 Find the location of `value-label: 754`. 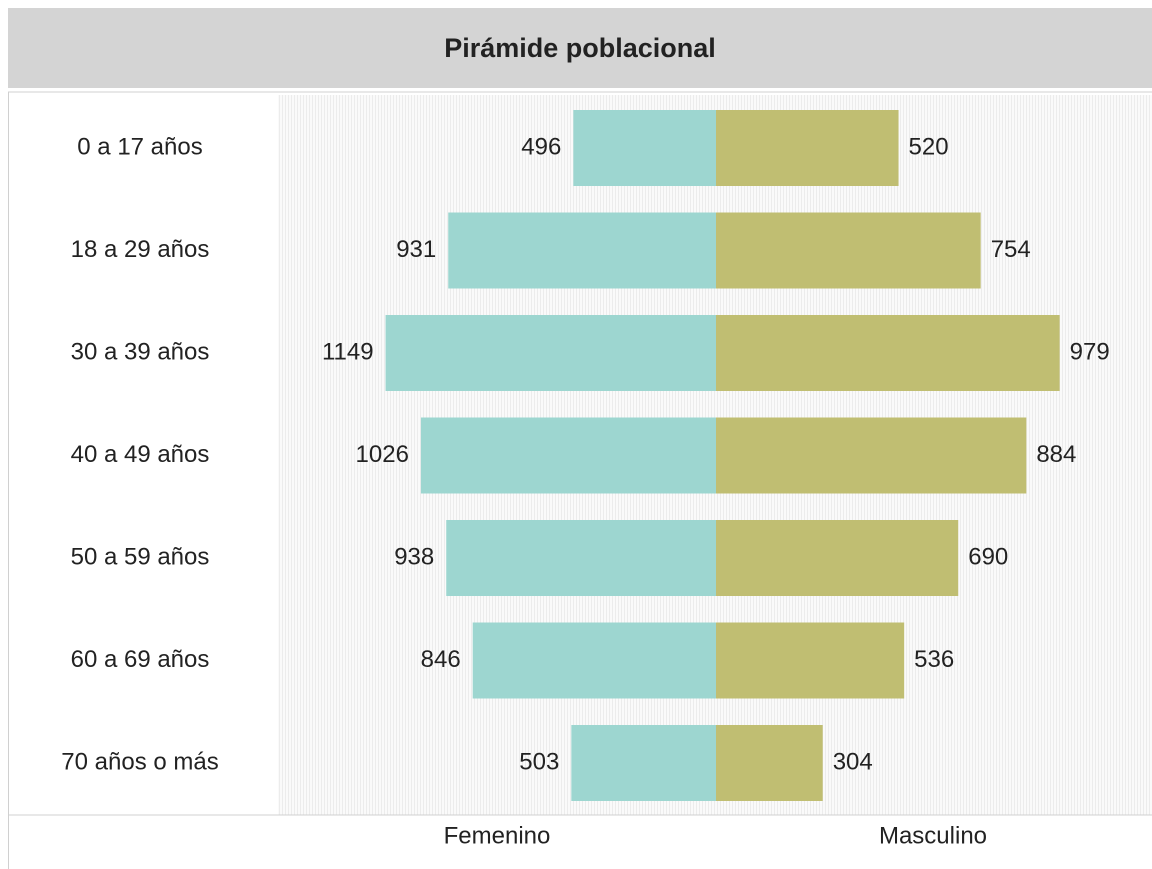

value-label: 754 is located at coordinates (1011, 249).